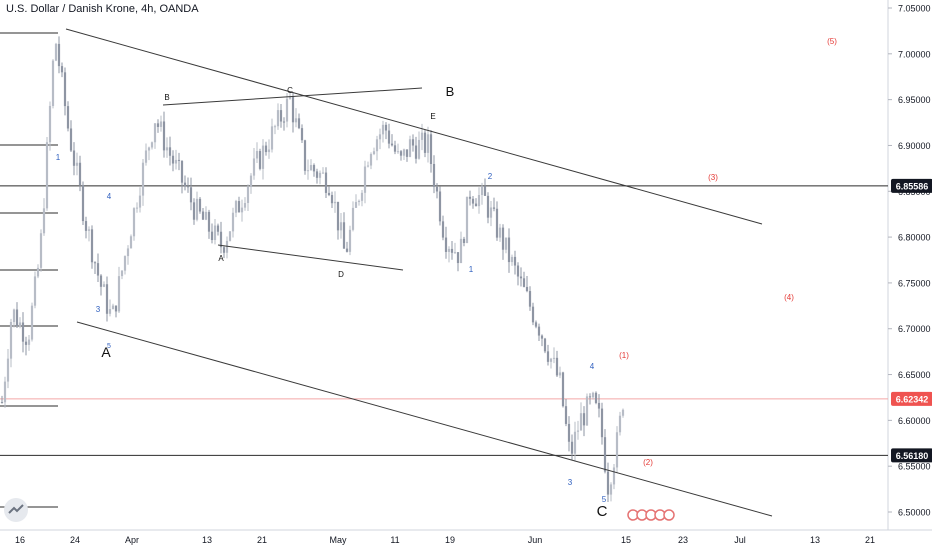 This screenshot has height=550, width=932. I want to click on triangle-upper-line, so click(292, 96).